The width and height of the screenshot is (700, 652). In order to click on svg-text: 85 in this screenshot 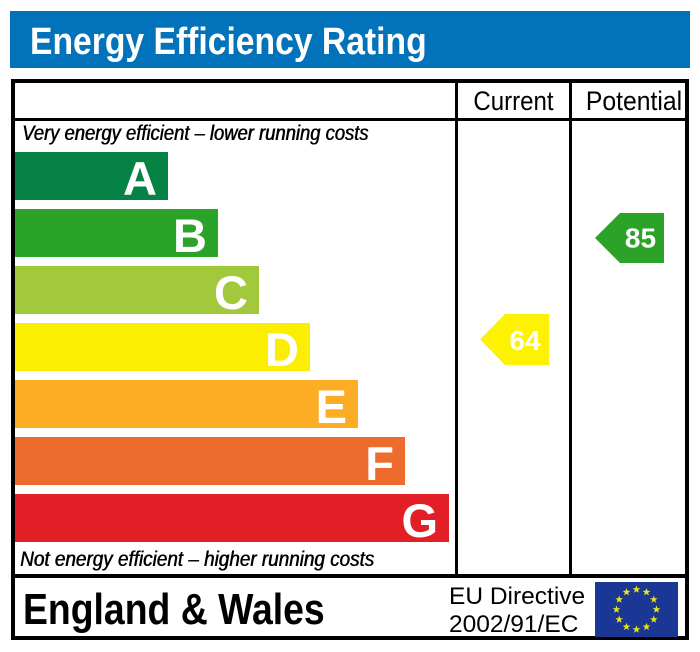, I will do `click(640, 238)`.